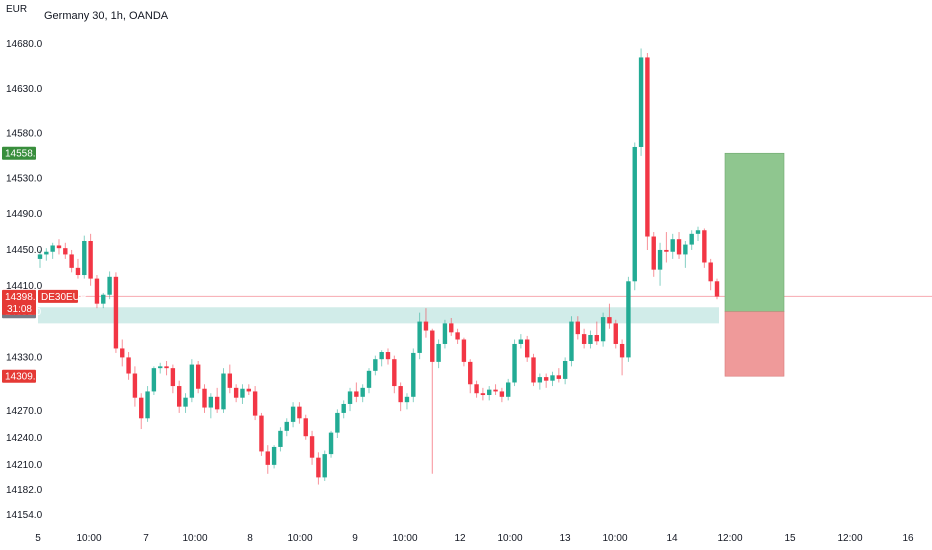  Describe the element at coordinates (355, 538) in the screenshot. I see `x-tick-label: 9` at that location.